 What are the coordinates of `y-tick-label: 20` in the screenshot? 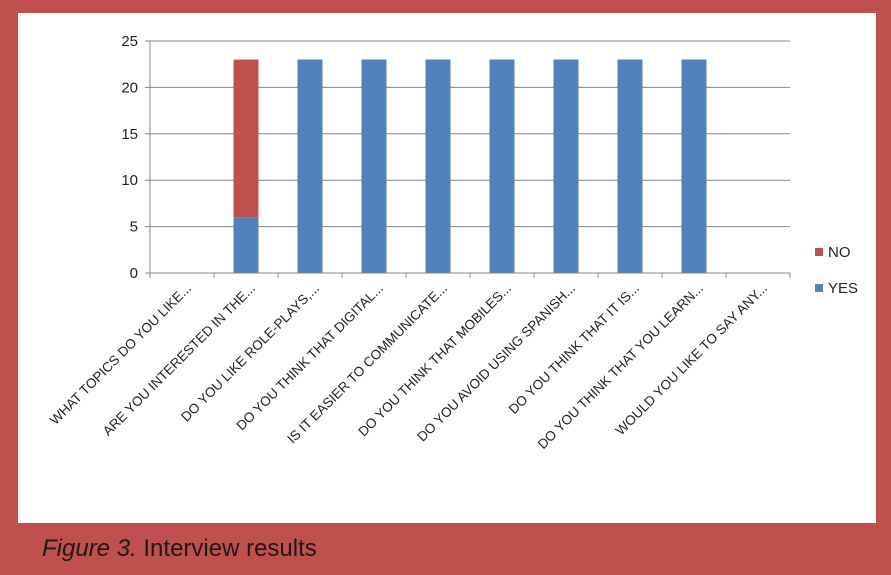 It's located at (129, 87).